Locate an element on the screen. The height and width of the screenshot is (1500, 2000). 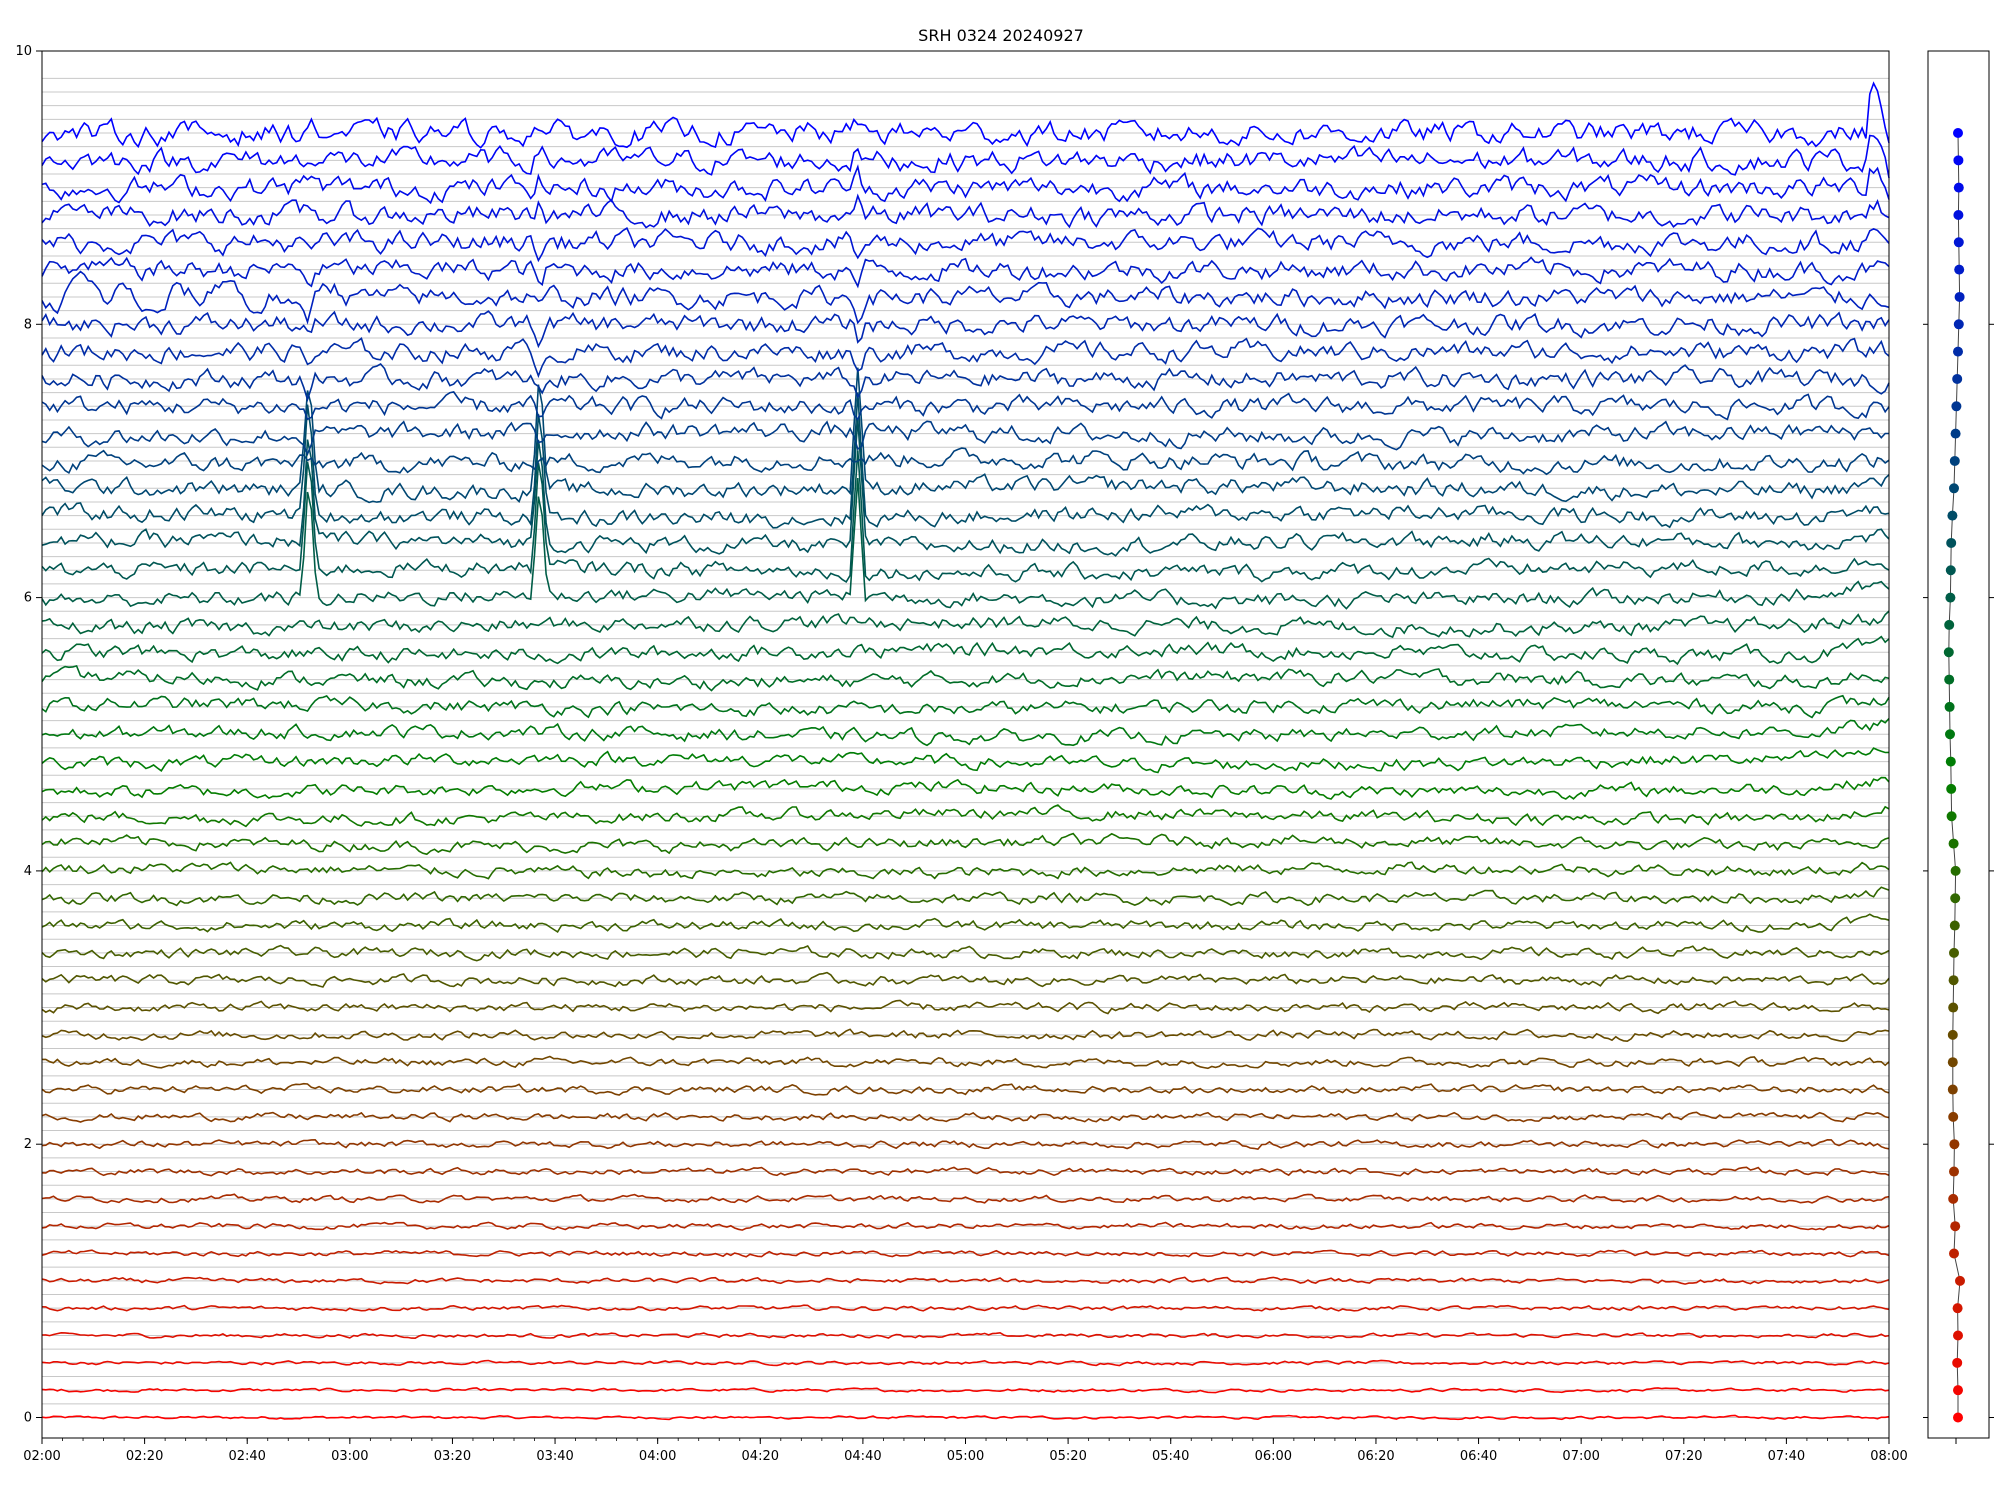
x-tick-label: 08:00 is located at coordinates (1888, 1456).